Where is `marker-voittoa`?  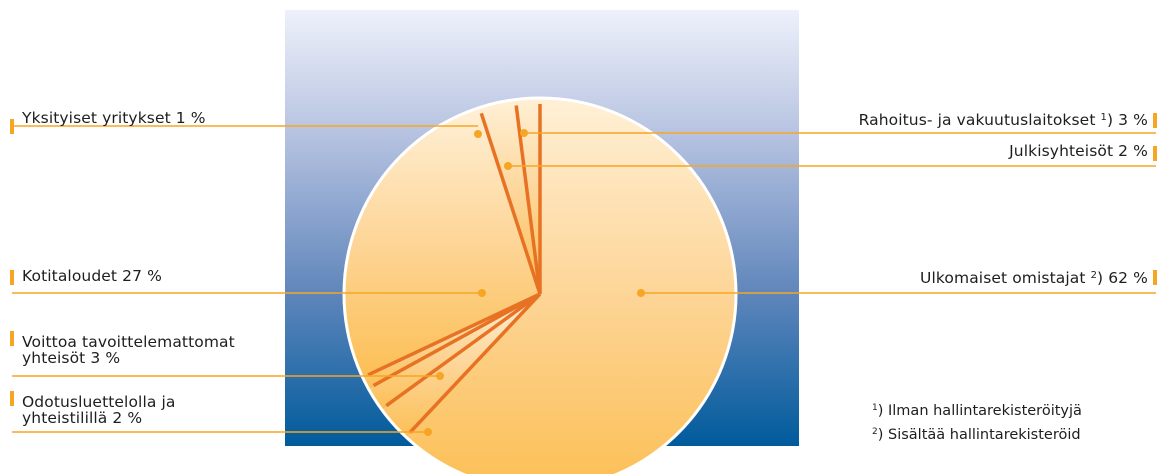 marker-voittoa is located at coordinates (440, 376).